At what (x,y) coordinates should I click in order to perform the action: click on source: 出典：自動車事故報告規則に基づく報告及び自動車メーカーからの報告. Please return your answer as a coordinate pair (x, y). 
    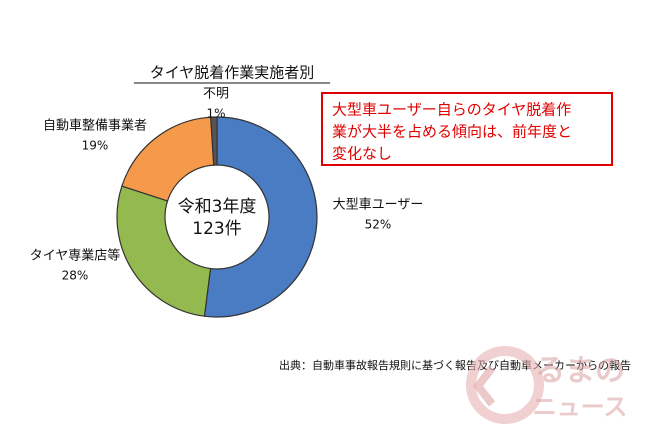
    Looking at the image, I should click on (455, 365).